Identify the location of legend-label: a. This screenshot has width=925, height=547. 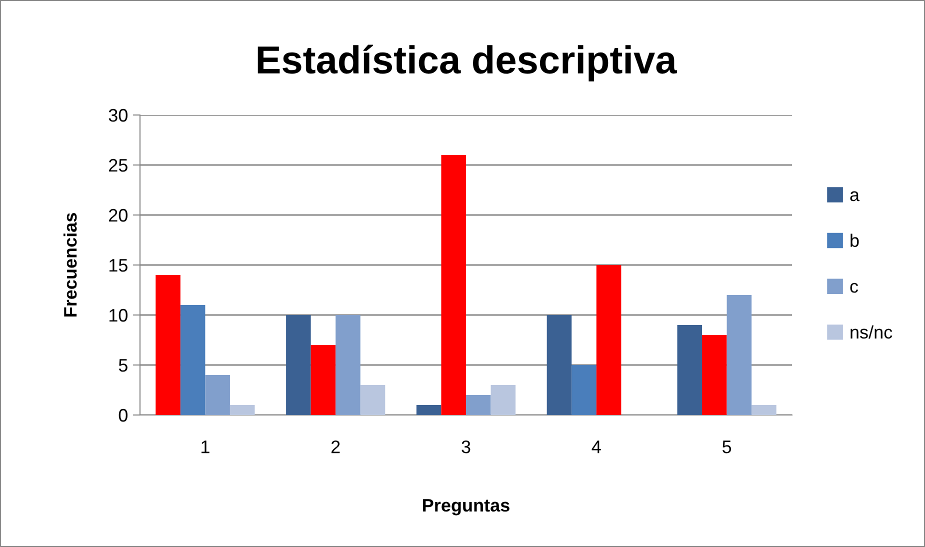
(855, 196).